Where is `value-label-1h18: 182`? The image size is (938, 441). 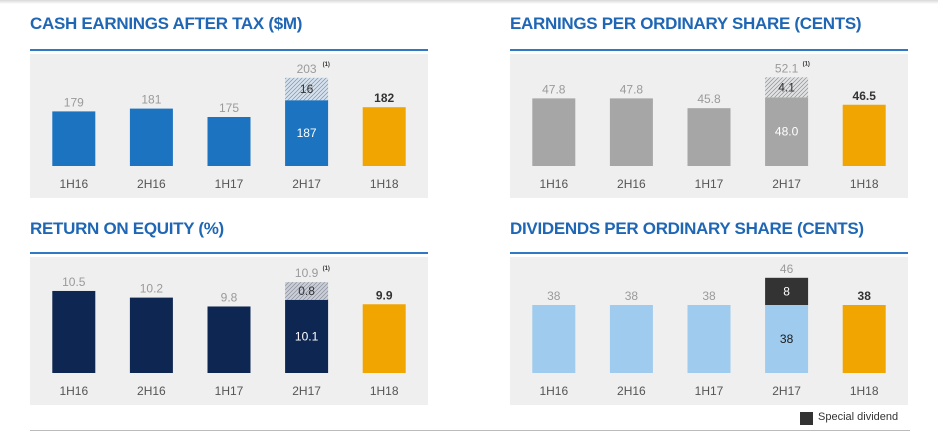 value-label-1h18: 182 is located at coordinates (384, 98).